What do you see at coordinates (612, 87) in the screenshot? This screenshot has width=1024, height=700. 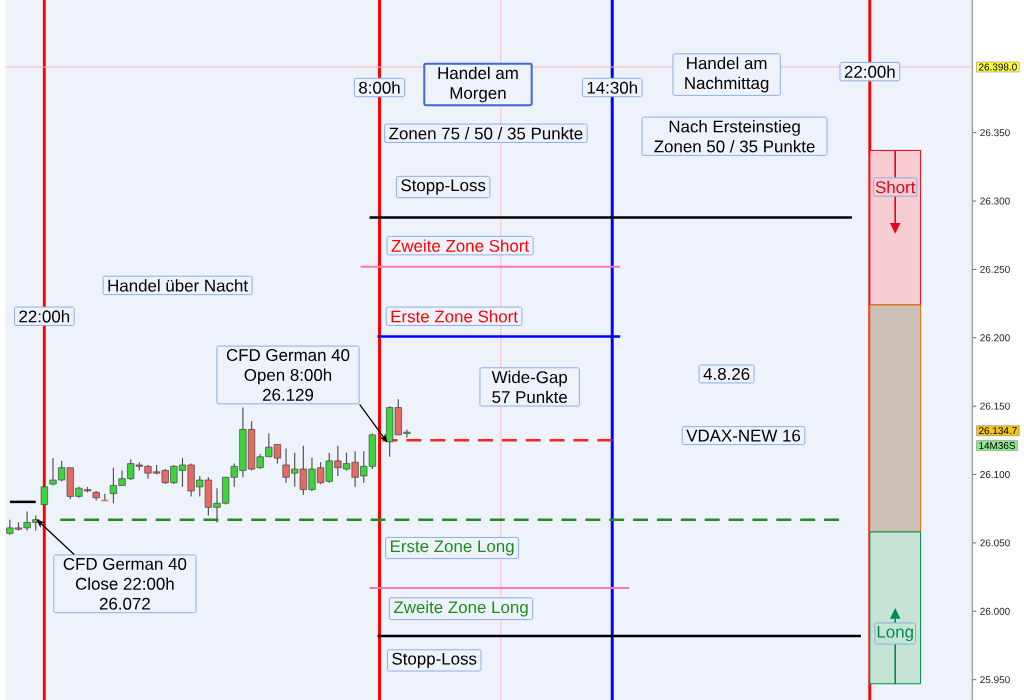 I see `annotation: 14:30h` at bounding box center [612, 87].